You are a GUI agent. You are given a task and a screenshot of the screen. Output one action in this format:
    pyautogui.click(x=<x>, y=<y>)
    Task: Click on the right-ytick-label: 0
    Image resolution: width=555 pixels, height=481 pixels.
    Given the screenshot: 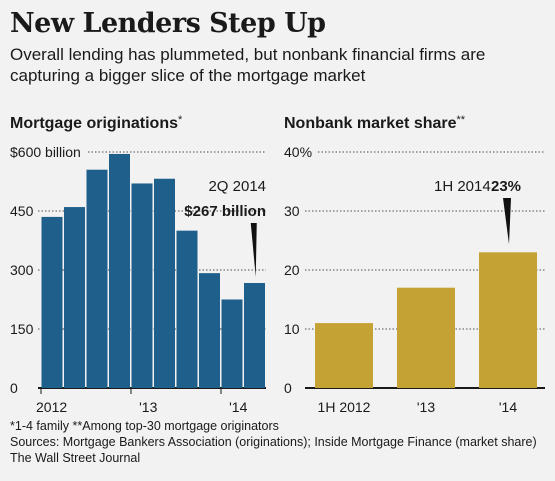 What is the action you would take?
    pyautogui.click(x=288, y=388)
    